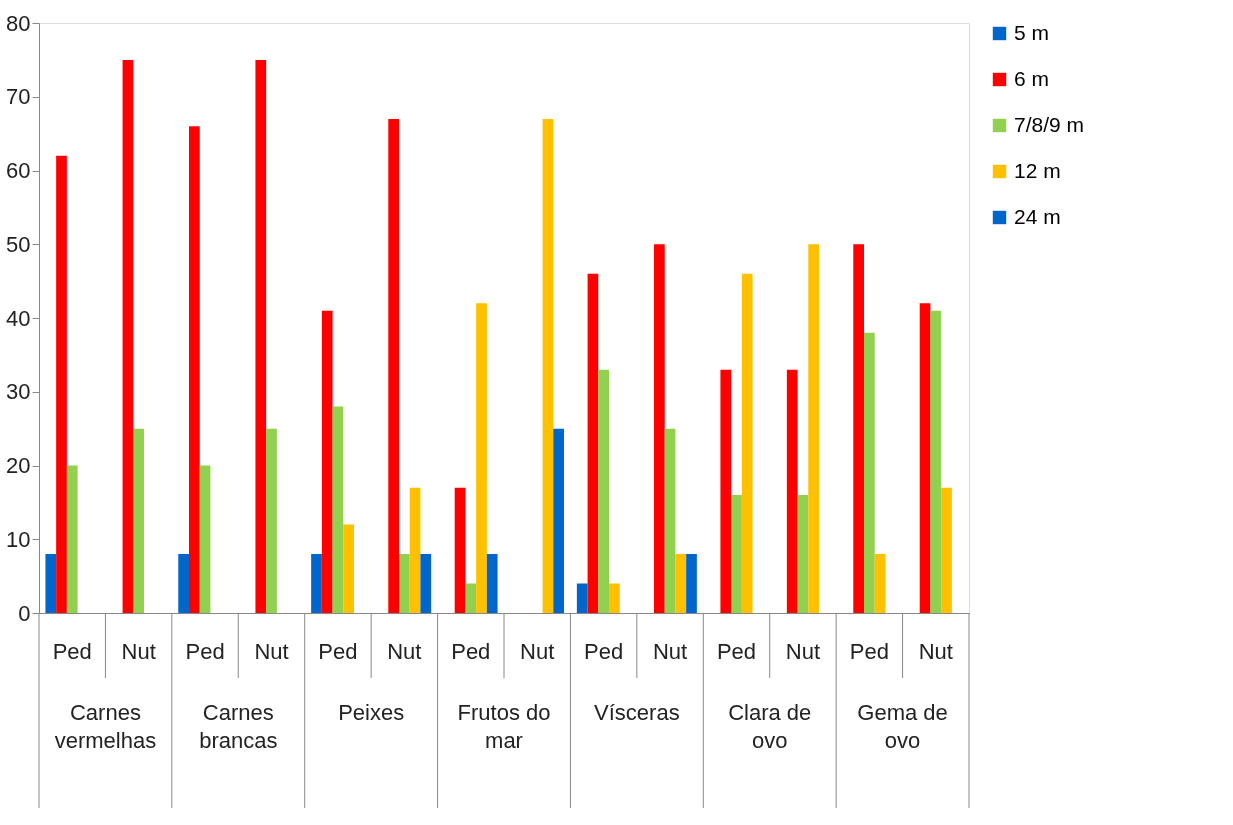 Image resolution: width=1233 pixels, height=825 pixels. Describe the element at coordinates (1037, 216) in the screenshot. I see `legend-label: 24 m` at that location.